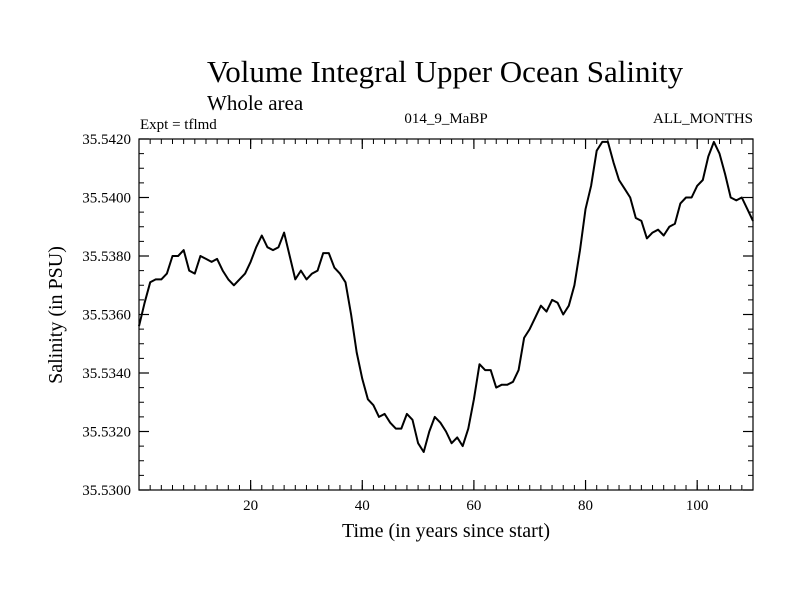  What do you see at coordinates (473, 506) in the screenshot?
I see `x-tick-label: 60` at bounding box center [473, 506].